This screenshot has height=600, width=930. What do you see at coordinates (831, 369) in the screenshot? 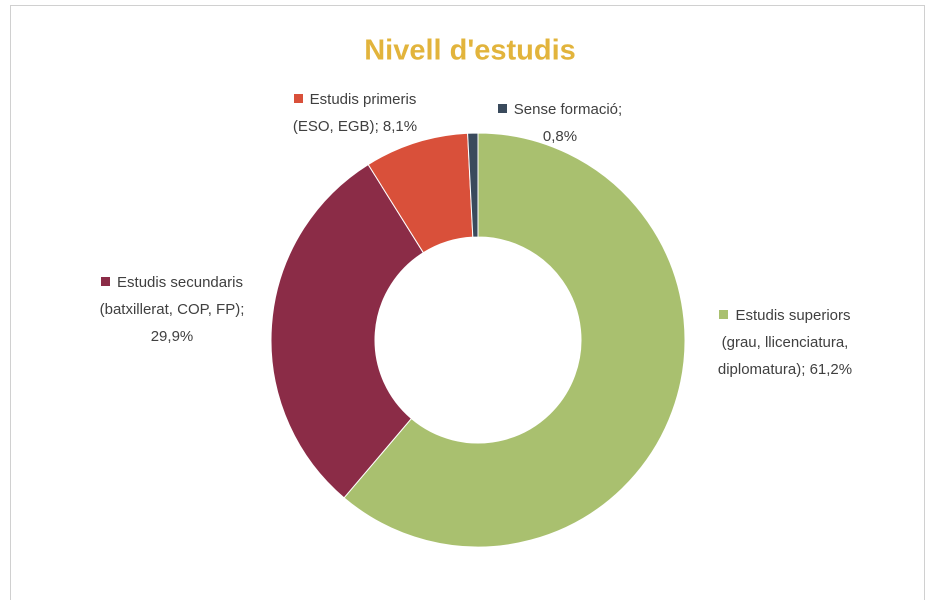
I see `value-label: 61,2%` at bounding box center [831, 369].